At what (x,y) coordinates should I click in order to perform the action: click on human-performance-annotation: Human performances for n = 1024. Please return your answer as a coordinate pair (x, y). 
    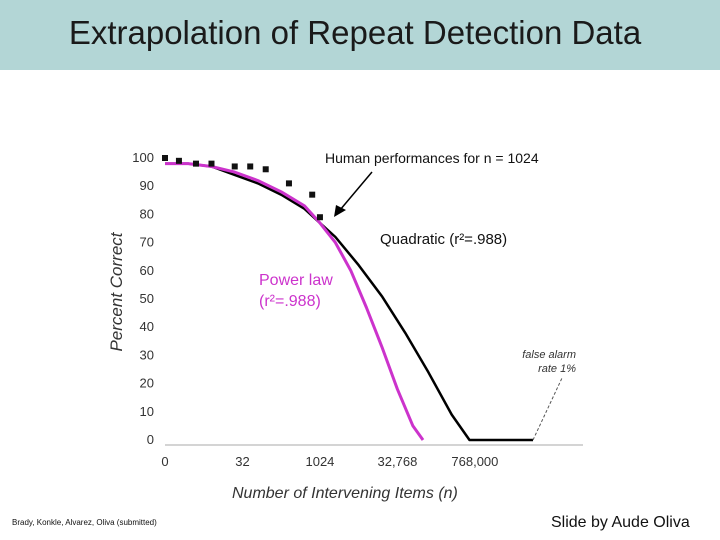
    Looking at the image, I should click on (432, 158).